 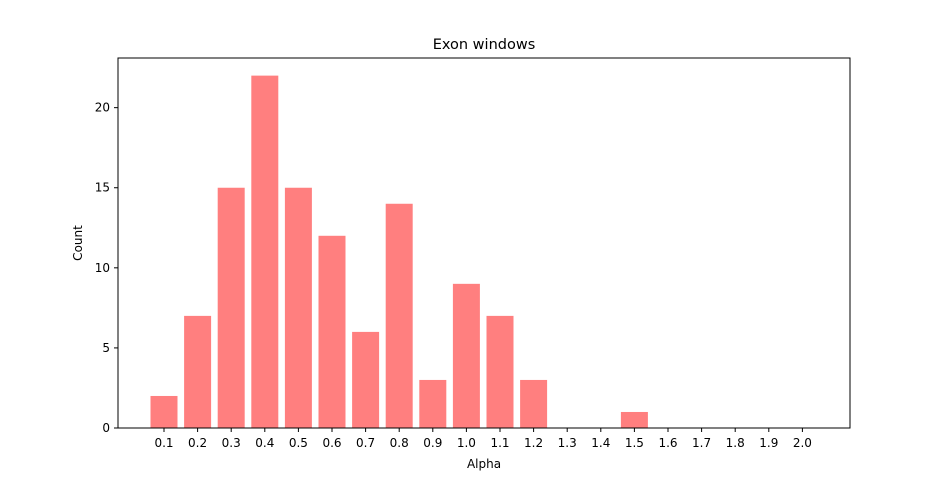 I want to click on x-tick-label: 1.5, so click(x=634, y=443).